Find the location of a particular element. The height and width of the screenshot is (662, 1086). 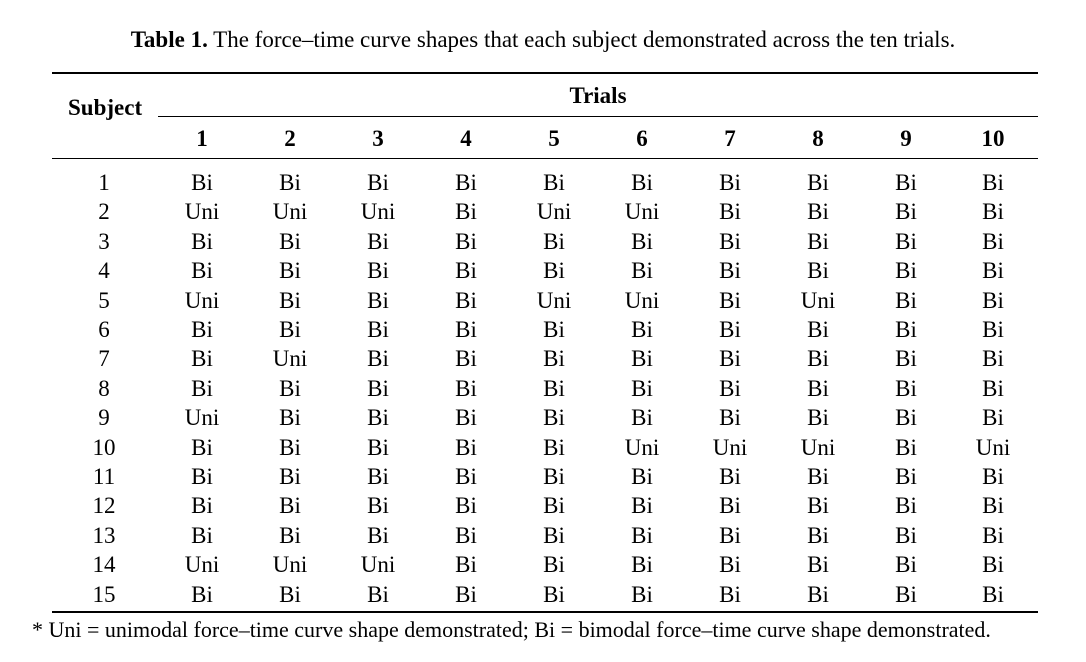

table-row: 6 Bi Bi Bi Bi Bi Bi Bi Bi Bi Bi is located at coordinates (545, 329).